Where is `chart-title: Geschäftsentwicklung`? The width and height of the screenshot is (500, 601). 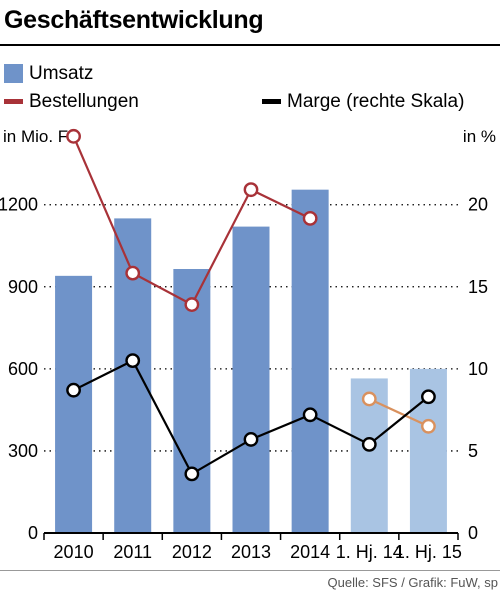 chart-title: Geschäftsentwicklung is located at coordinates (134, 20).